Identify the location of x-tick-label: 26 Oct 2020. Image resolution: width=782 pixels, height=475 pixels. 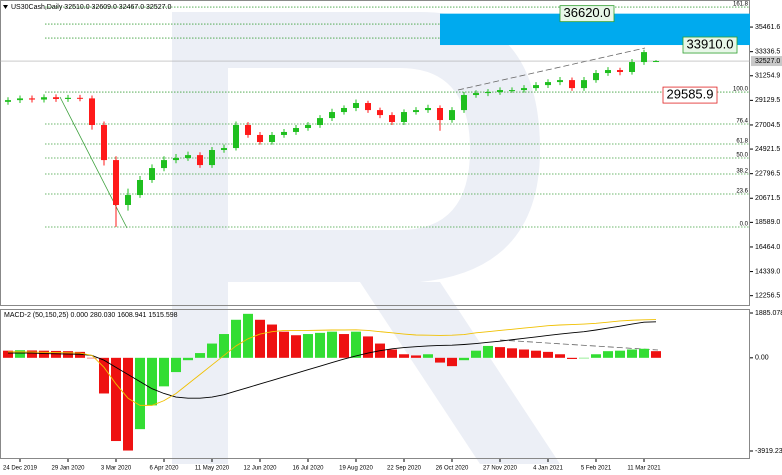
(452, 469).